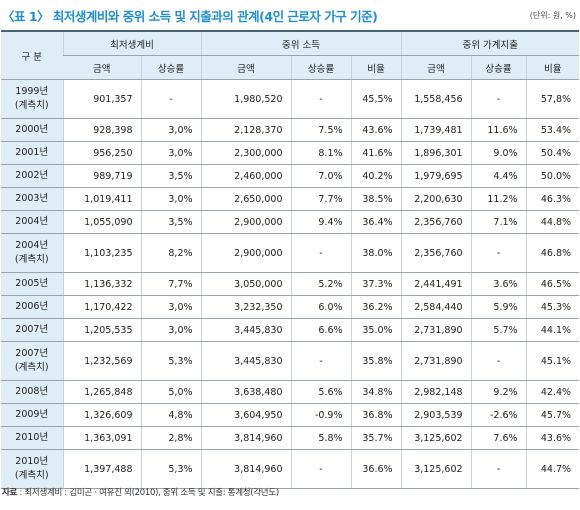 The height and width of the screenshot is (510, 580). What do you see at coordinates (101, 330) in the screenshot?
I see `table-cell: 1,205,535` at bounding box center [101, 330].